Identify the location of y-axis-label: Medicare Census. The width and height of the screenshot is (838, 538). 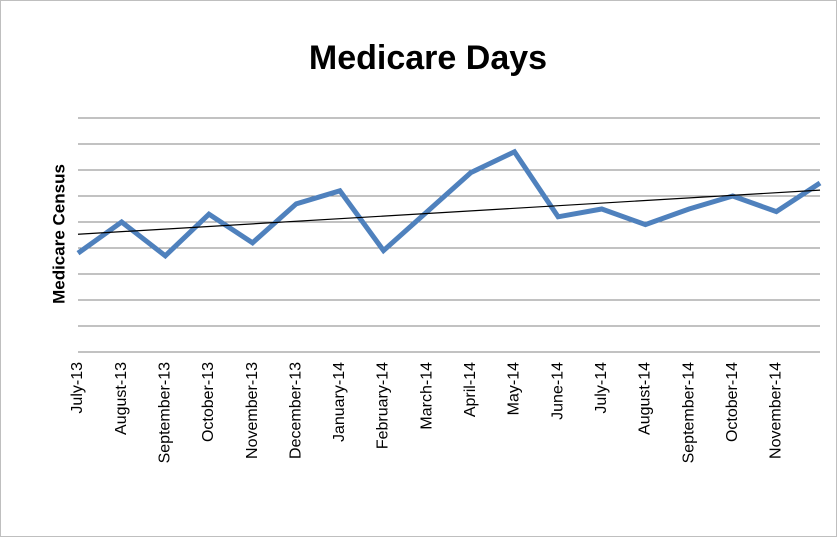
(58, 234).